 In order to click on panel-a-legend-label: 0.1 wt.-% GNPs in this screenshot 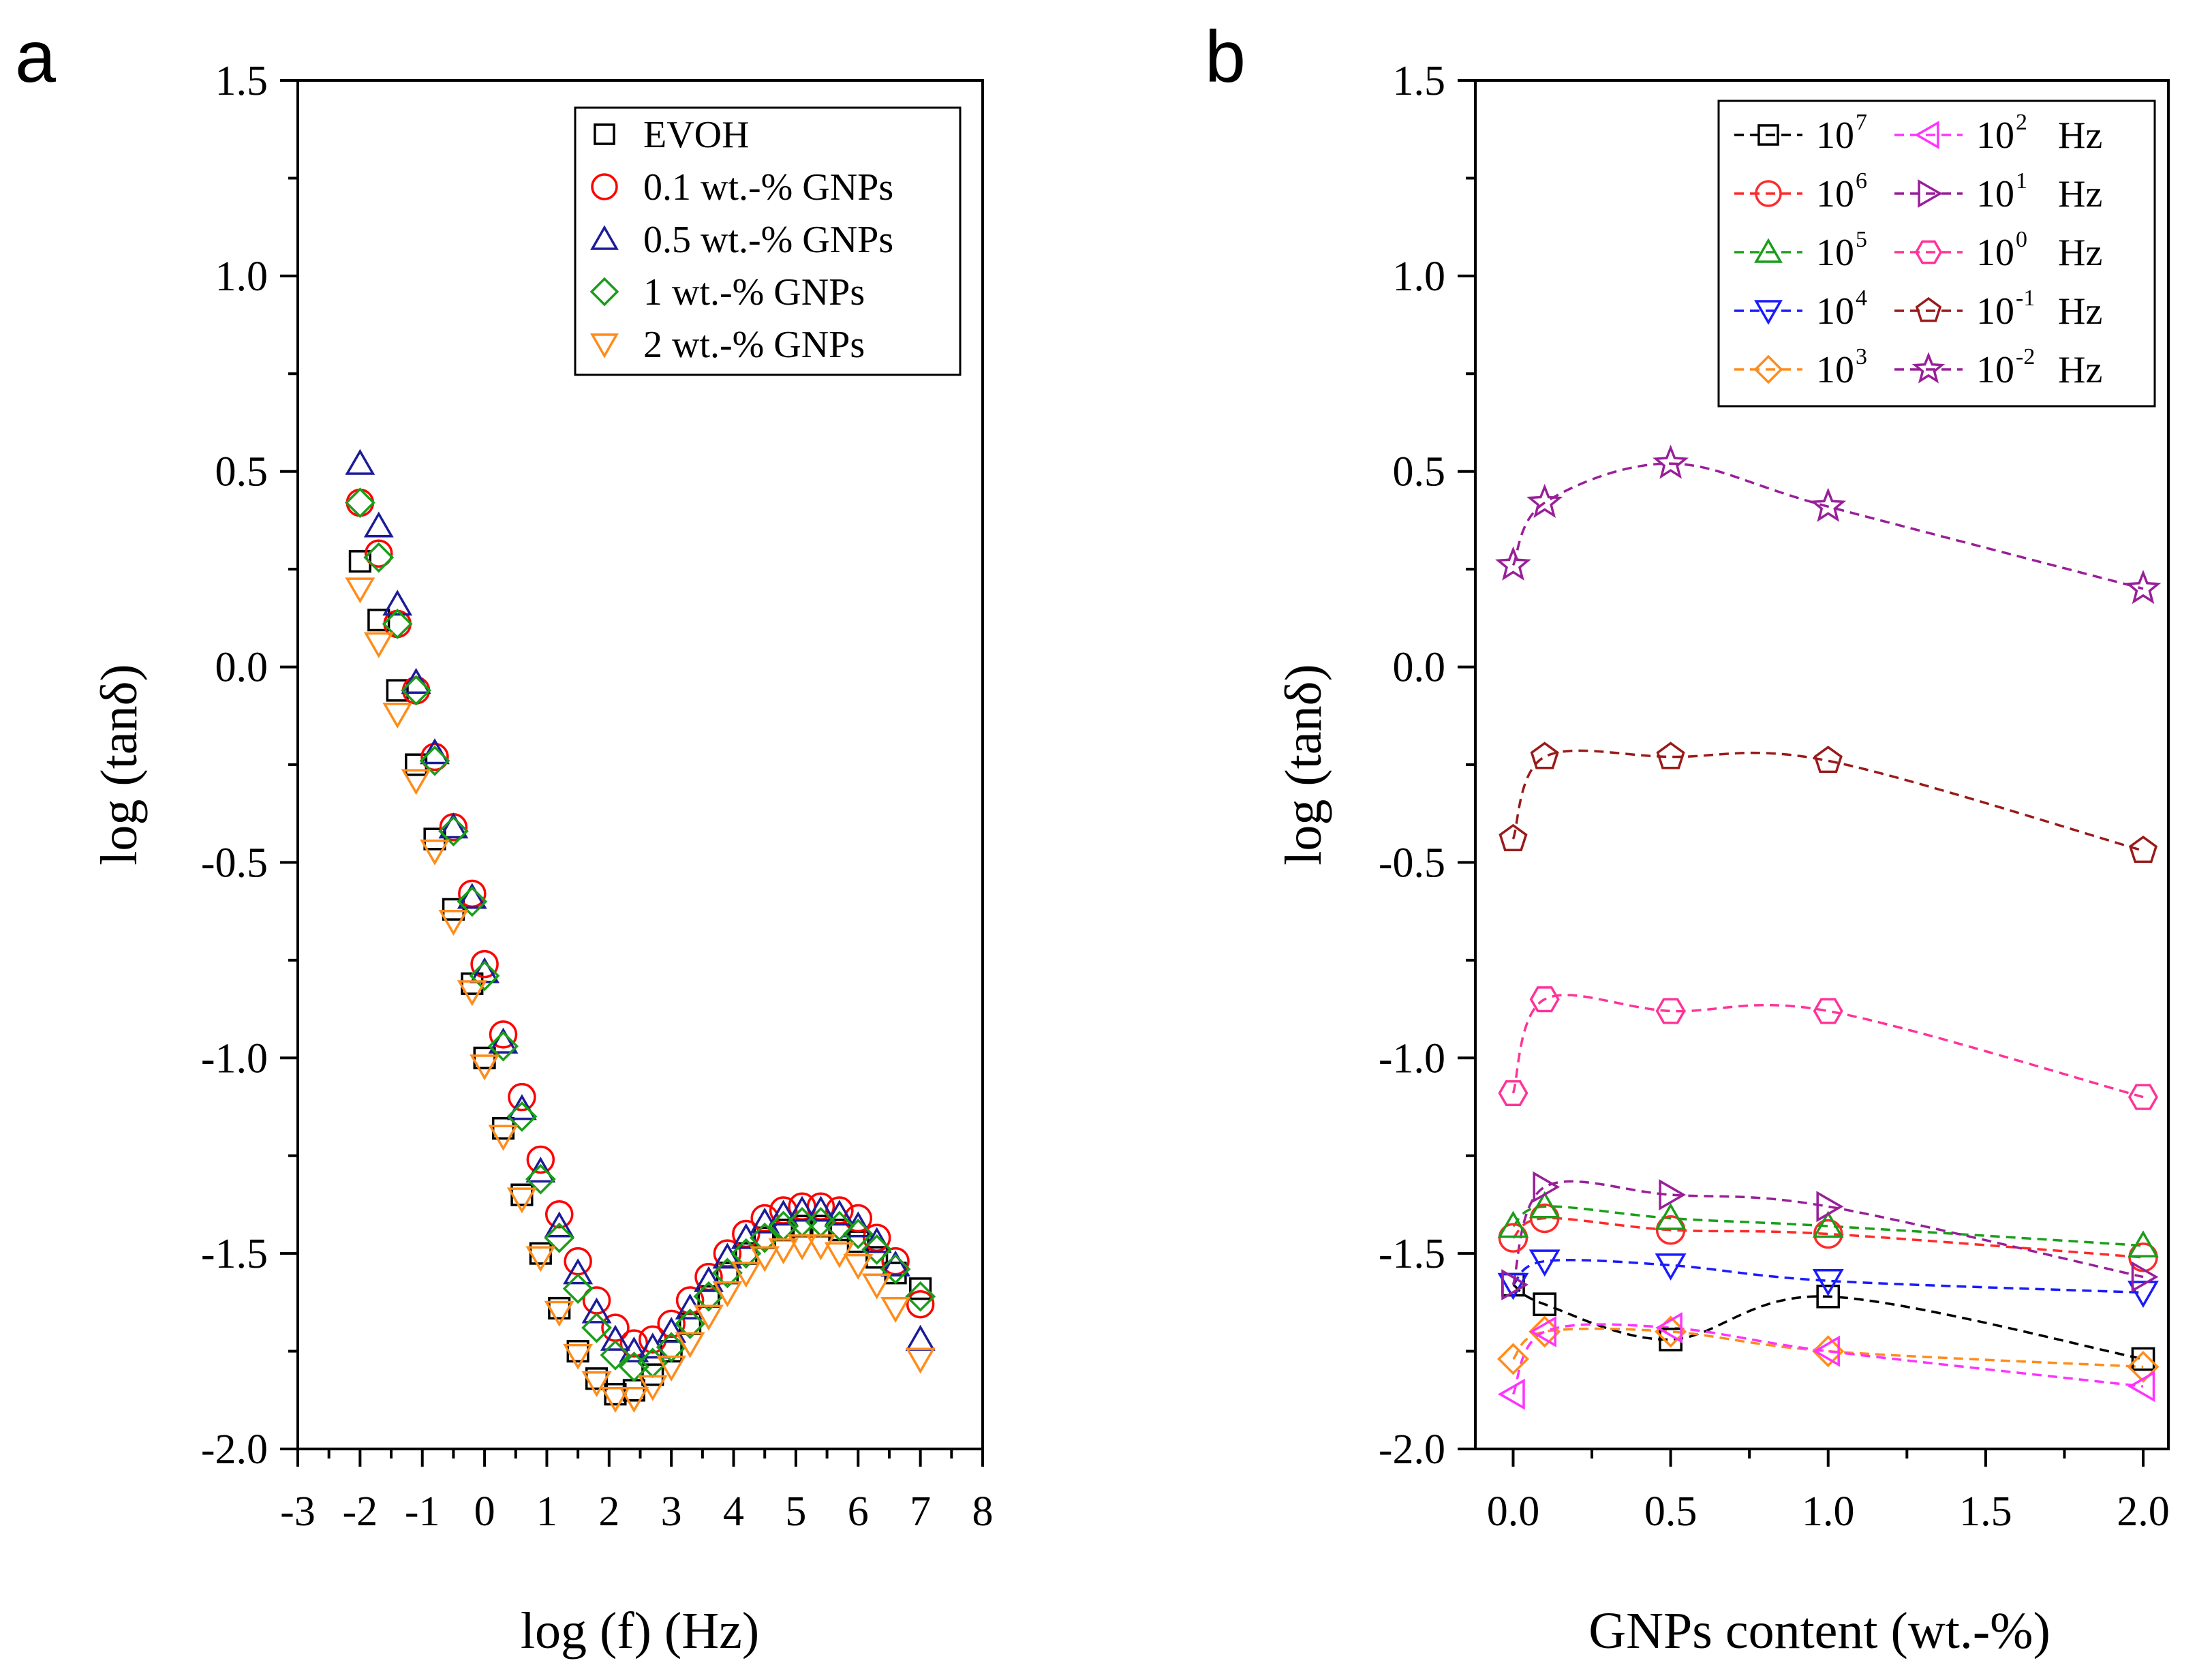, I will do `click(768, 187)`.